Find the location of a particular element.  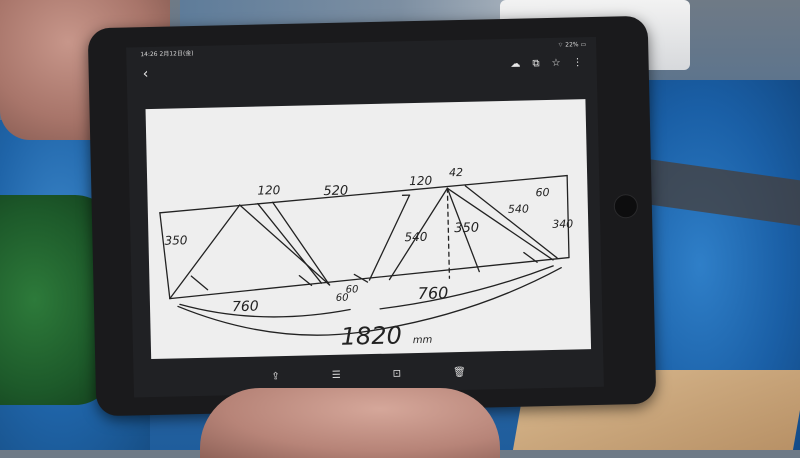

chevron-left-icon: ‹ is located at coordinates (146, 74).